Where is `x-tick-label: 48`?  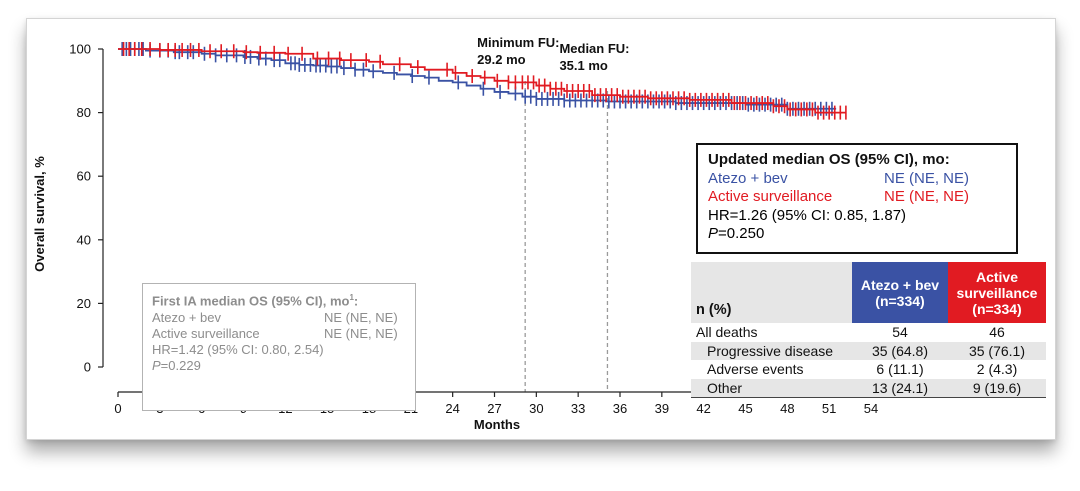
x-tick-label: 48 is located at coordinates (787, 408).